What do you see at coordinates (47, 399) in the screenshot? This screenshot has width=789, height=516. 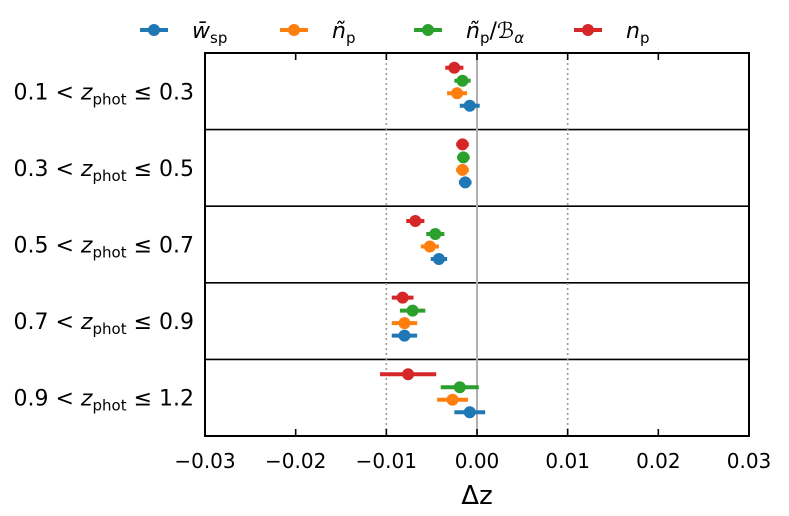 I see `bin-label-pre: 0.9 <` at bounding box center [47, 399].